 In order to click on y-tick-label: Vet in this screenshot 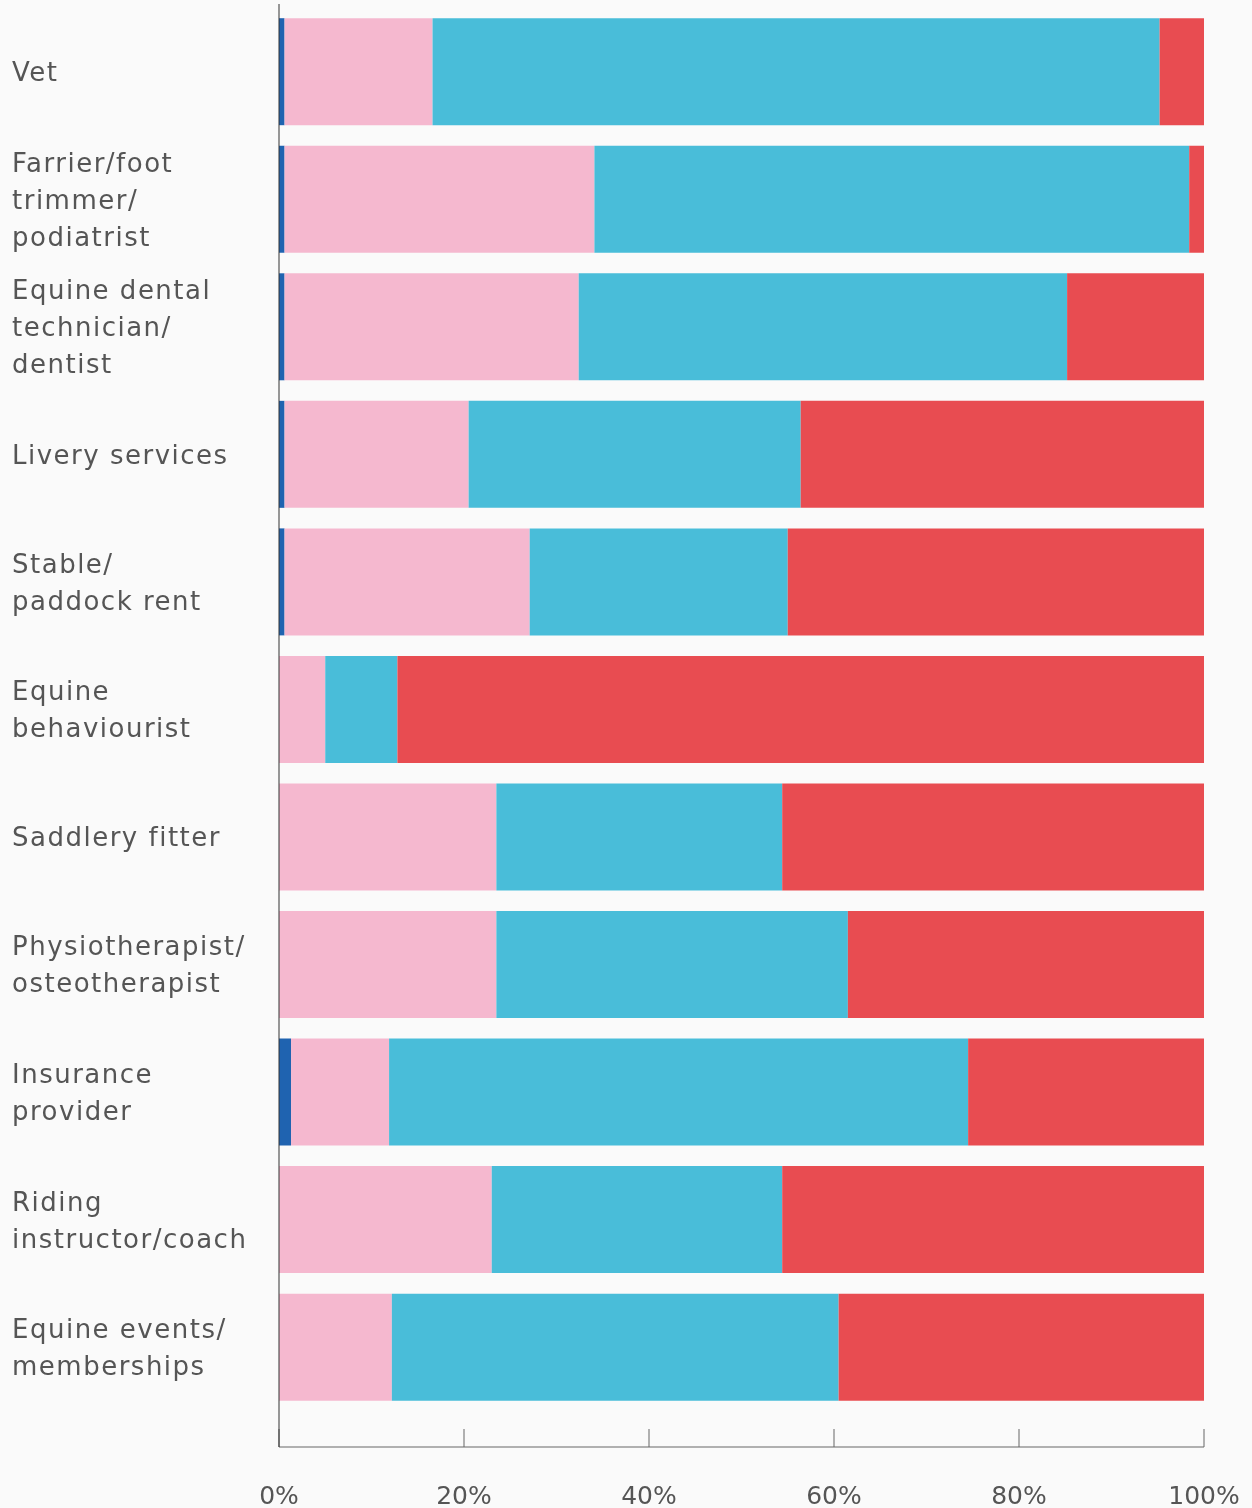, I will do `click(35, 72)`.